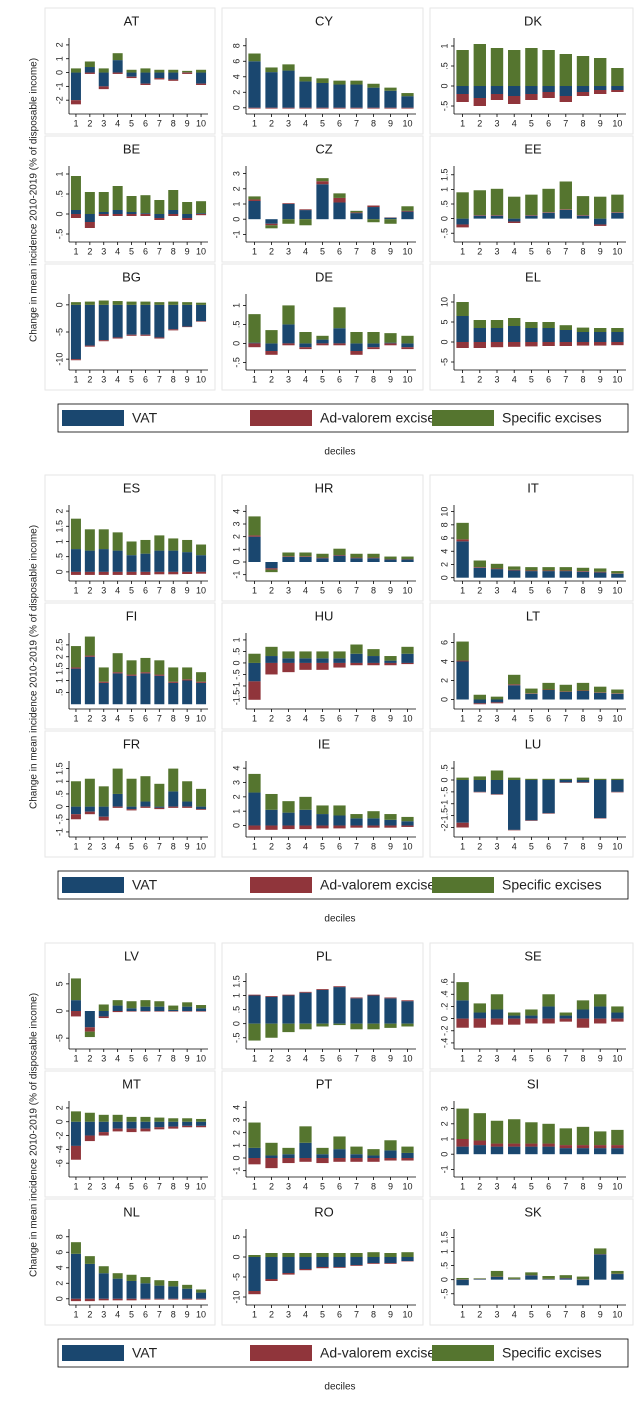 The height and width of the screenshot is (1401, 637). I want to click on y-tick-label: 10, so click(444, 512).